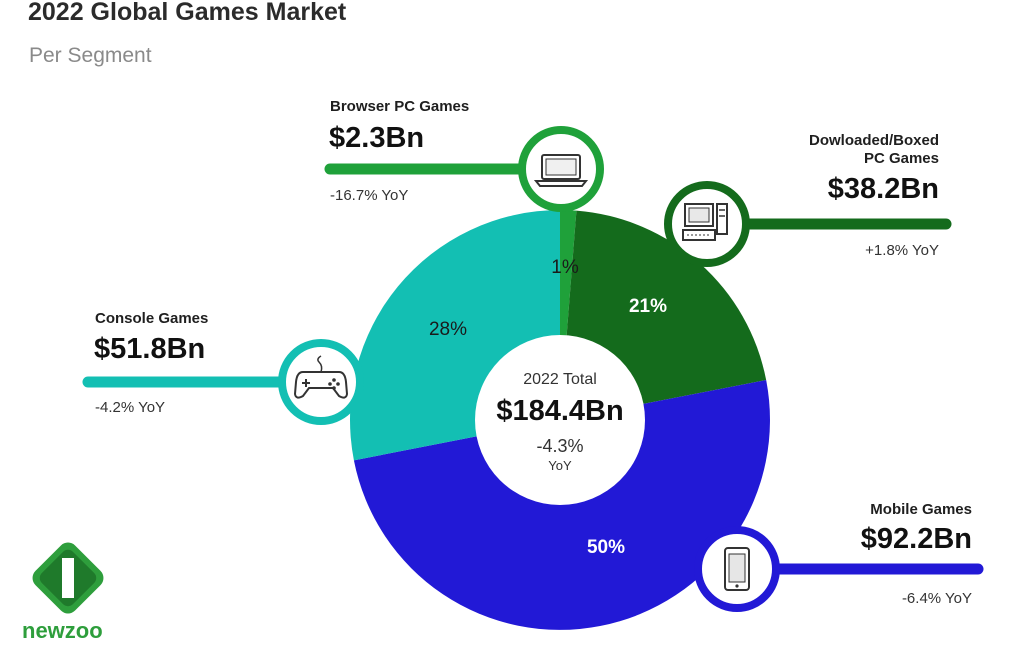 Image resolution: width=1022 pixels, height=651 pixels. Describe the element at coordinates (377, 138) in the screenshot. I see `browser-segment-value: $2.3Bn` at that location.